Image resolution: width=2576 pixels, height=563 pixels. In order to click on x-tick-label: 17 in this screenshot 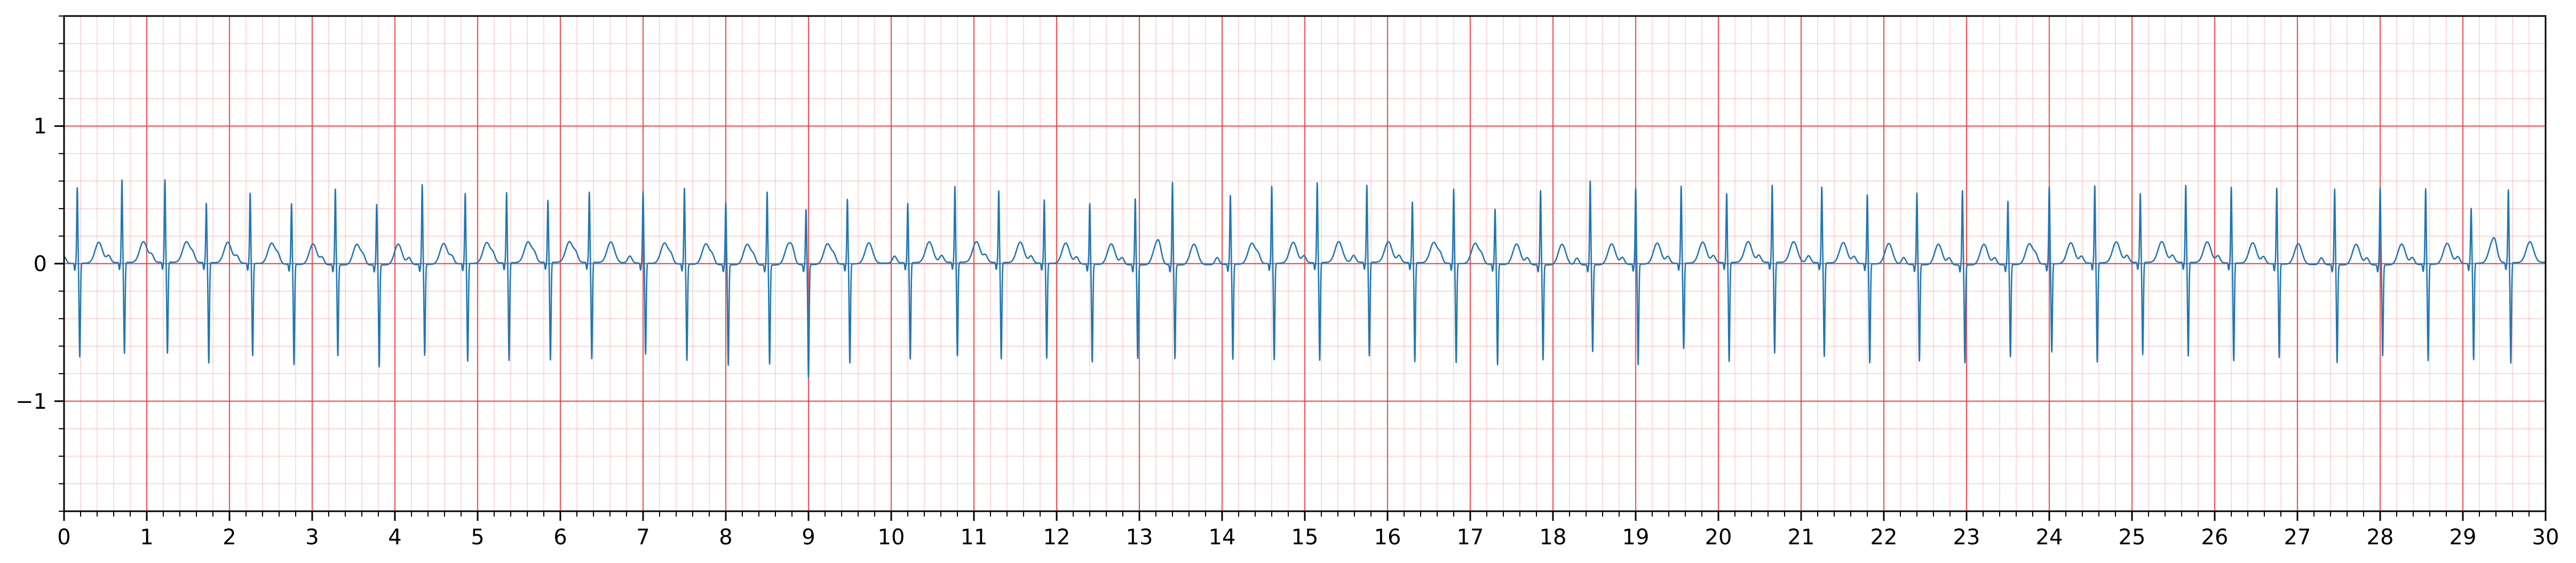, I will do `click(1470, 537)`.